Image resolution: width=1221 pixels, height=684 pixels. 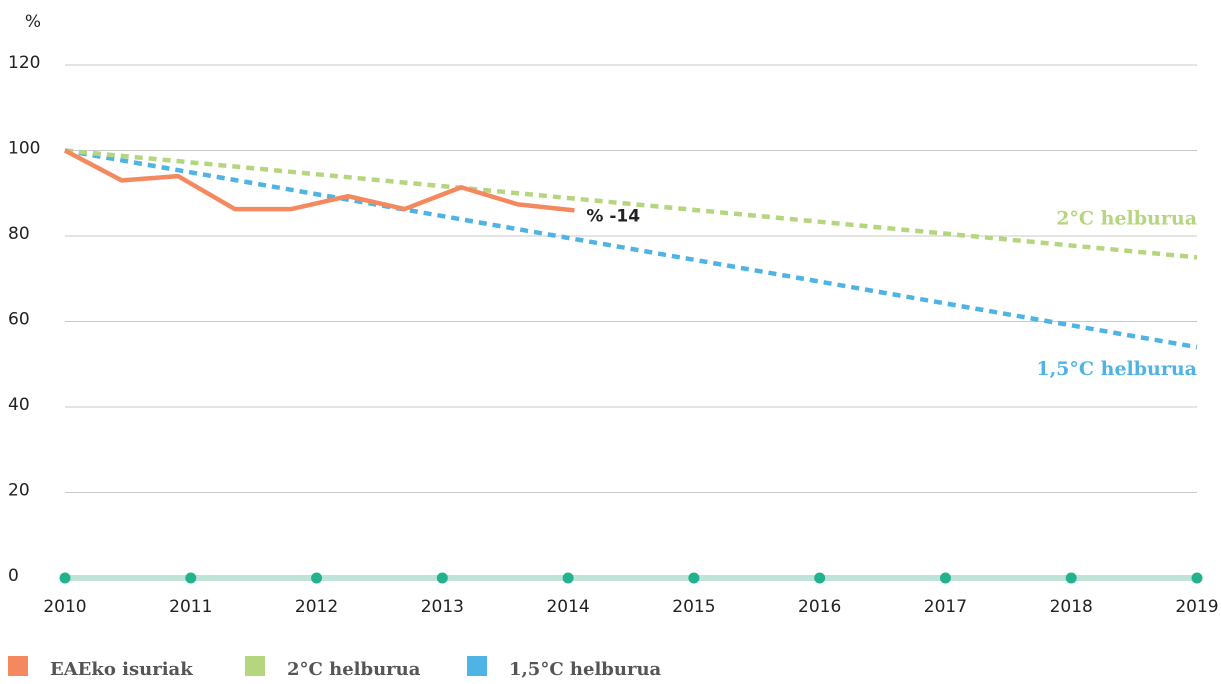 What do you see at coordinates (19, 491) in the screenshot?
I see `y-tick-label: 20` at bounding box center [19, 491].